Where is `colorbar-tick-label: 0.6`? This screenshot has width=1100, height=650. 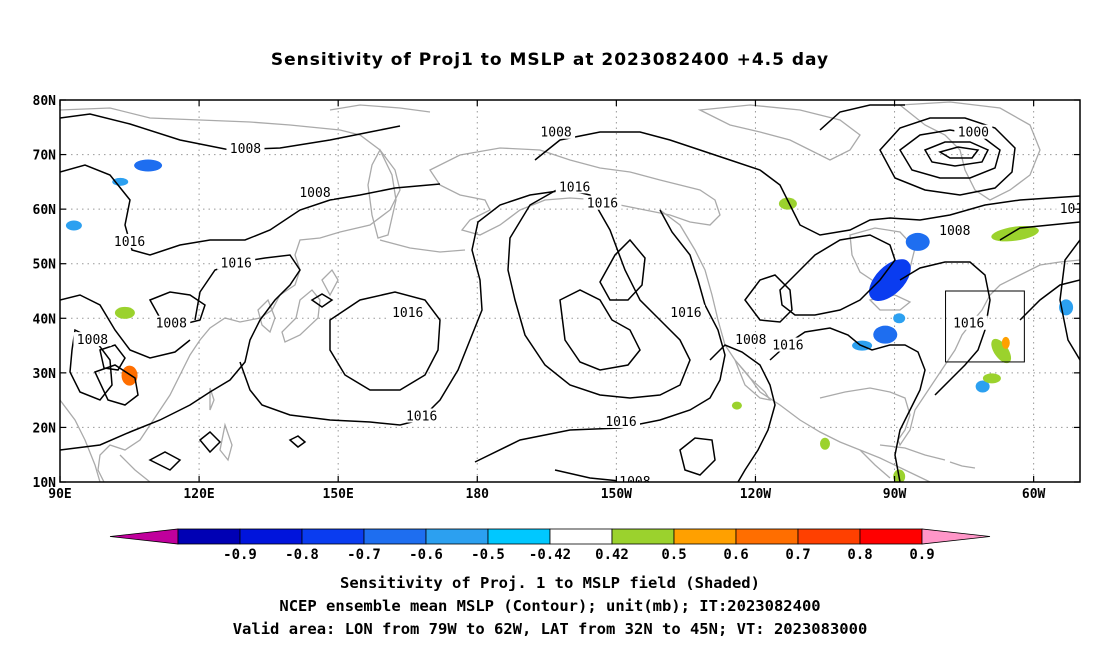 colorbar-tick-label: 0.6 is located at coordinates (735, 555).